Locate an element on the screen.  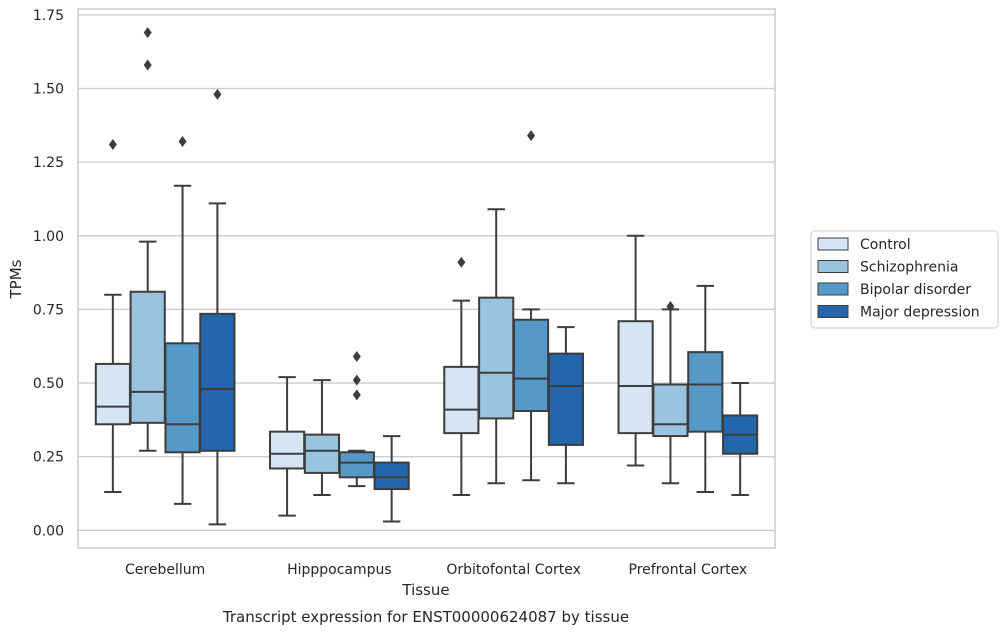
y-tick-label: 0.00 is located at coordinates (48, 531).